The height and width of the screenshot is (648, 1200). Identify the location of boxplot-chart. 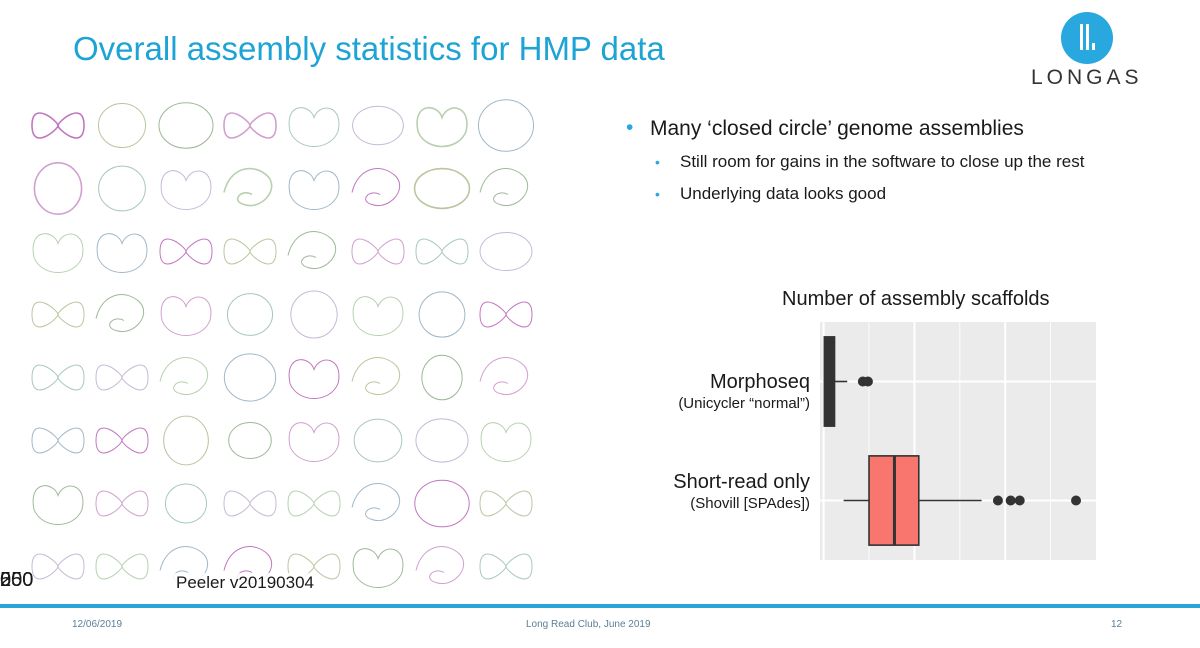
(958, 441).